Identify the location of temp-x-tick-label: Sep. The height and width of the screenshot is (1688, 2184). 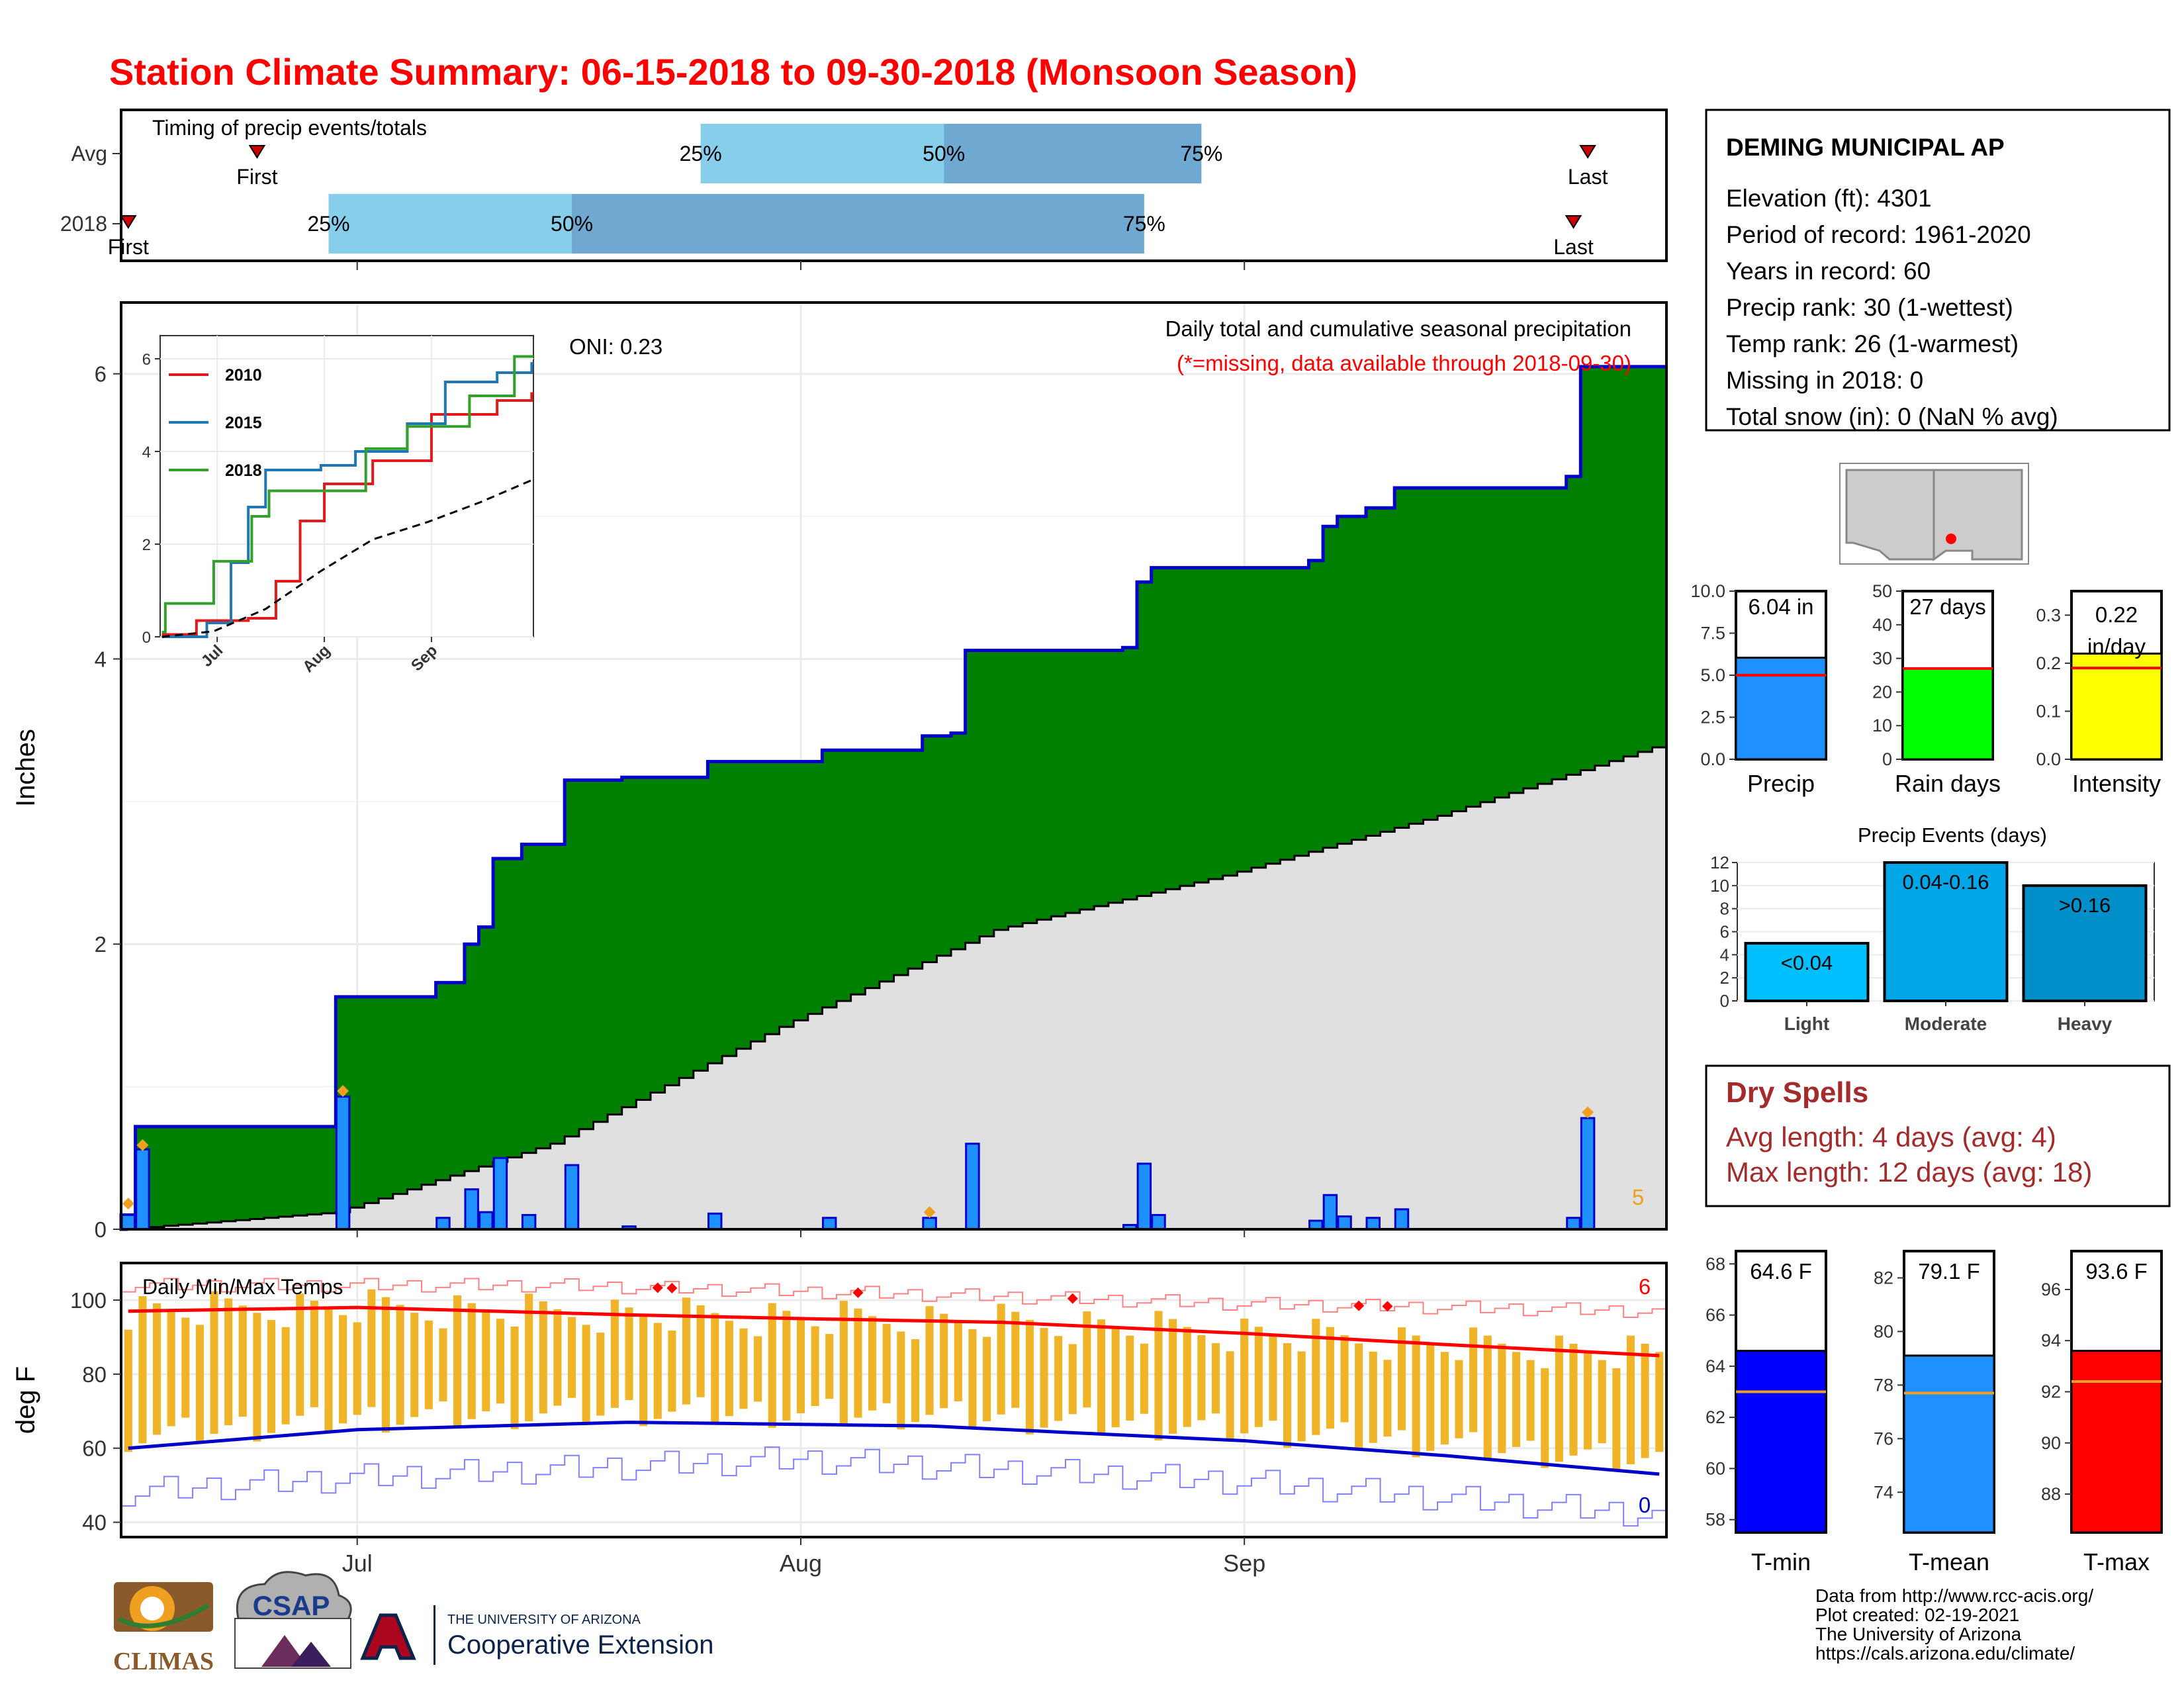
(1244, 1563).